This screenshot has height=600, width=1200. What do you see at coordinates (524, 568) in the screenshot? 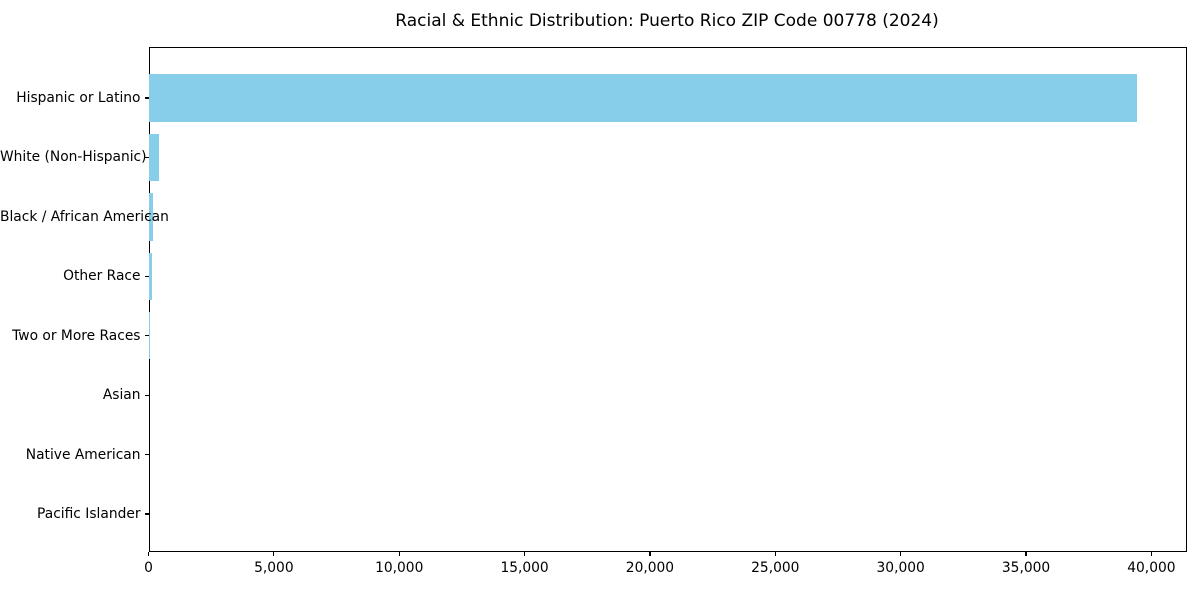
I see `x-tick-label: 15,000` at bounding box center [524, 568].